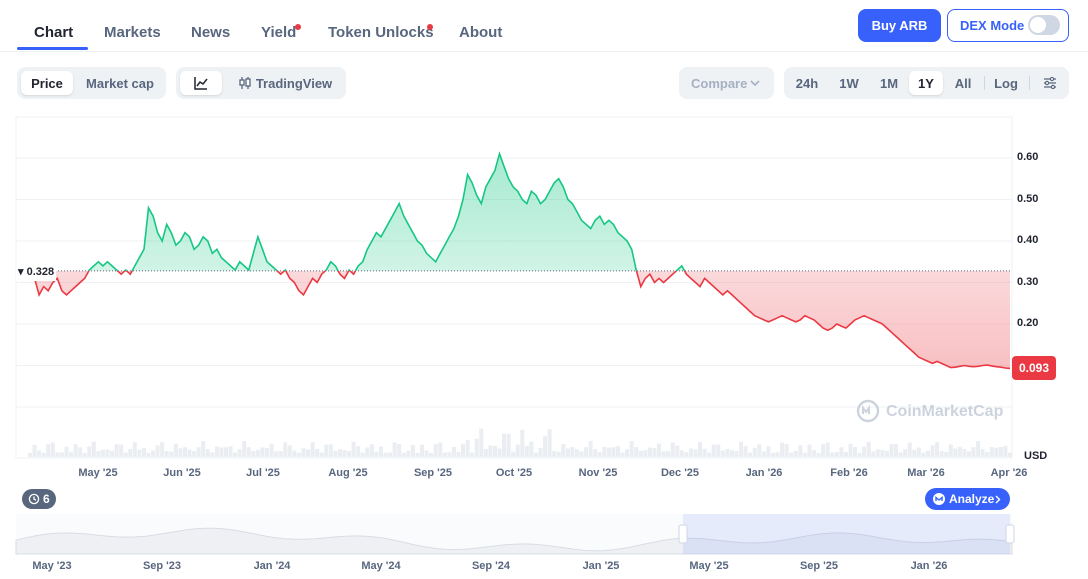 The image size is (1088, 579). What do you see at coordinates (285, 83) in the screenshot?
I see `tradingview-button: TradingView` at bounding box center [285, 83].